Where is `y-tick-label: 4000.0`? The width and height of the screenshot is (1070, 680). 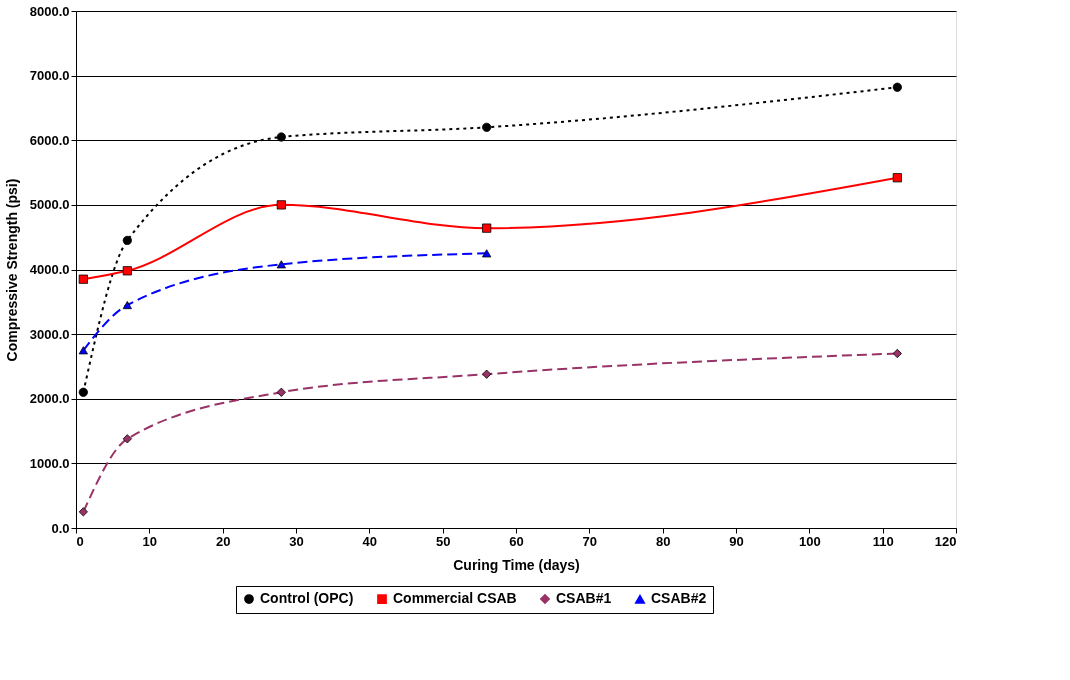 y-tick-label: 4000.0 is located at coordinates (49, 269).